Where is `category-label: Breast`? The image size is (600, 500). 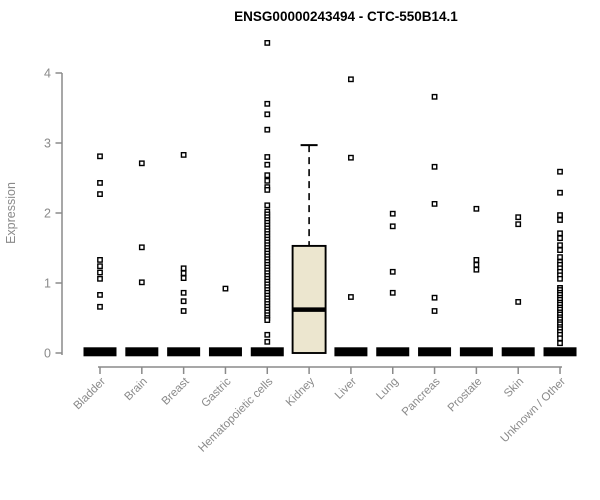 category-label: Breast is located at coordinates (176, 391).